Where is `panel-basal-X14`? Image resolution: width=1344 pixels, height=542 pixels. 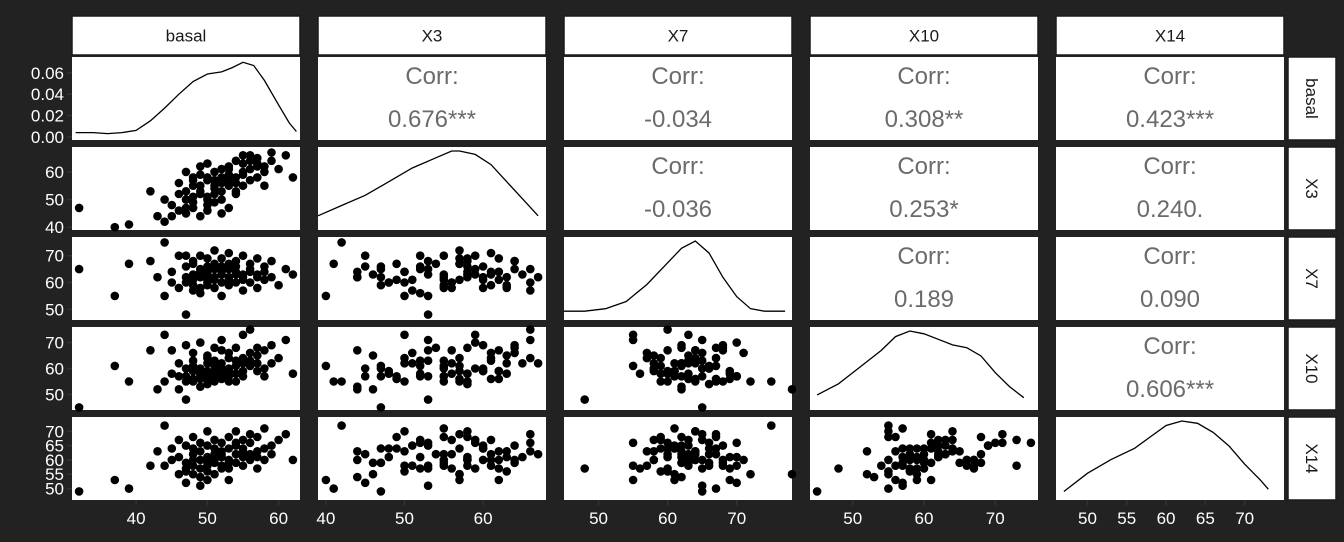
panel-basal-X14 is located at coordinates (1170, 98).